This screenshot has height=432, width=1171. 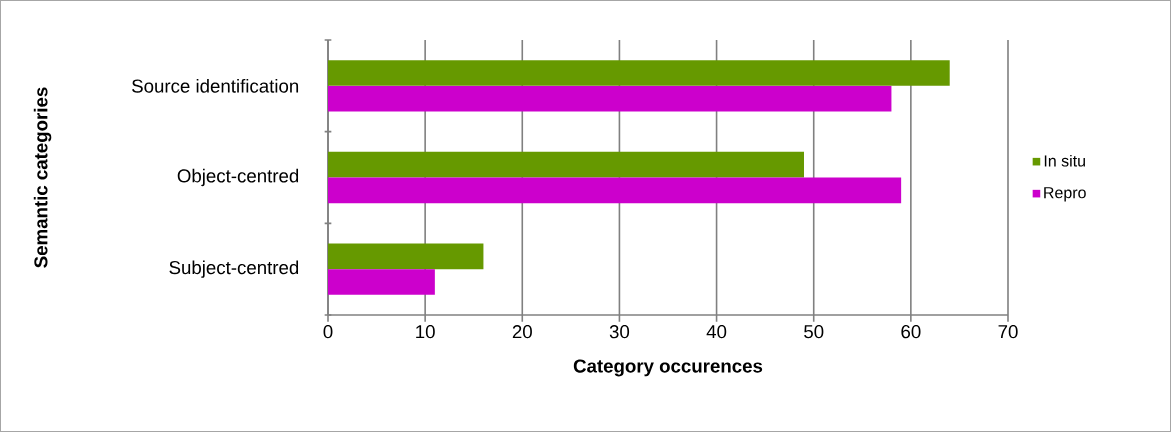 I want to click on legend-label: In situ, so click(x=1064, y=160).